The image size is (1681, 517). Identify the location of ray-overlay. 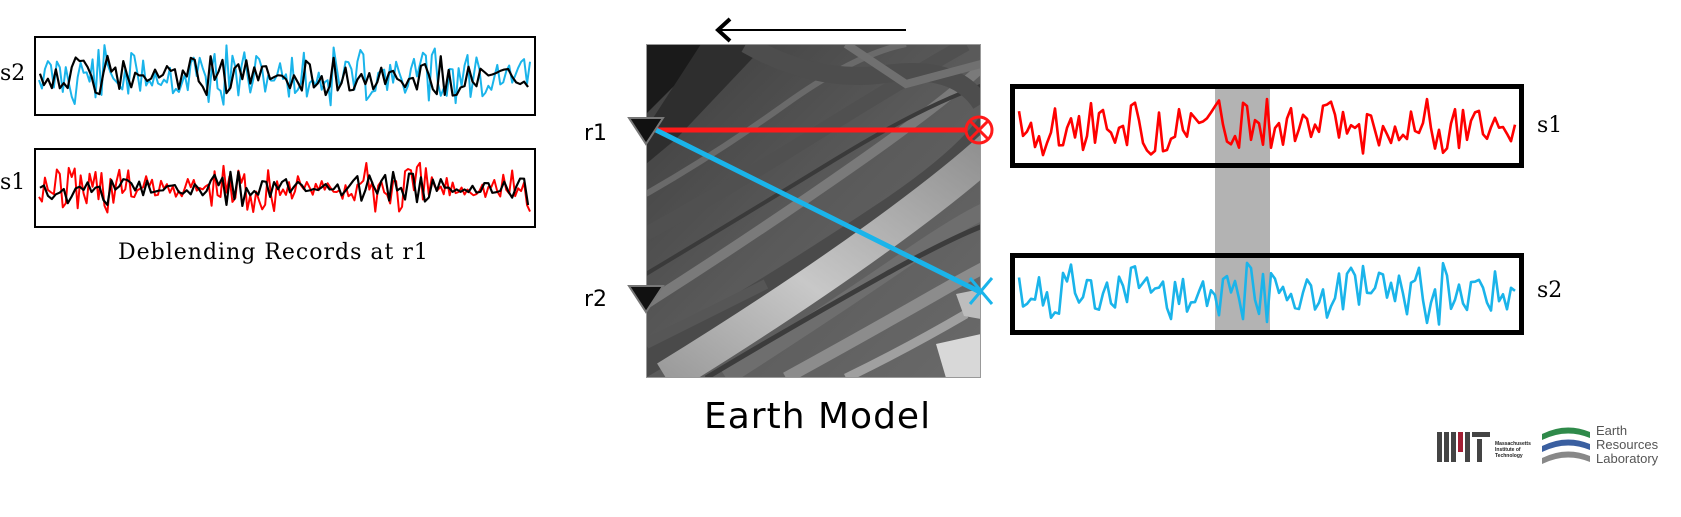
(810, 214).